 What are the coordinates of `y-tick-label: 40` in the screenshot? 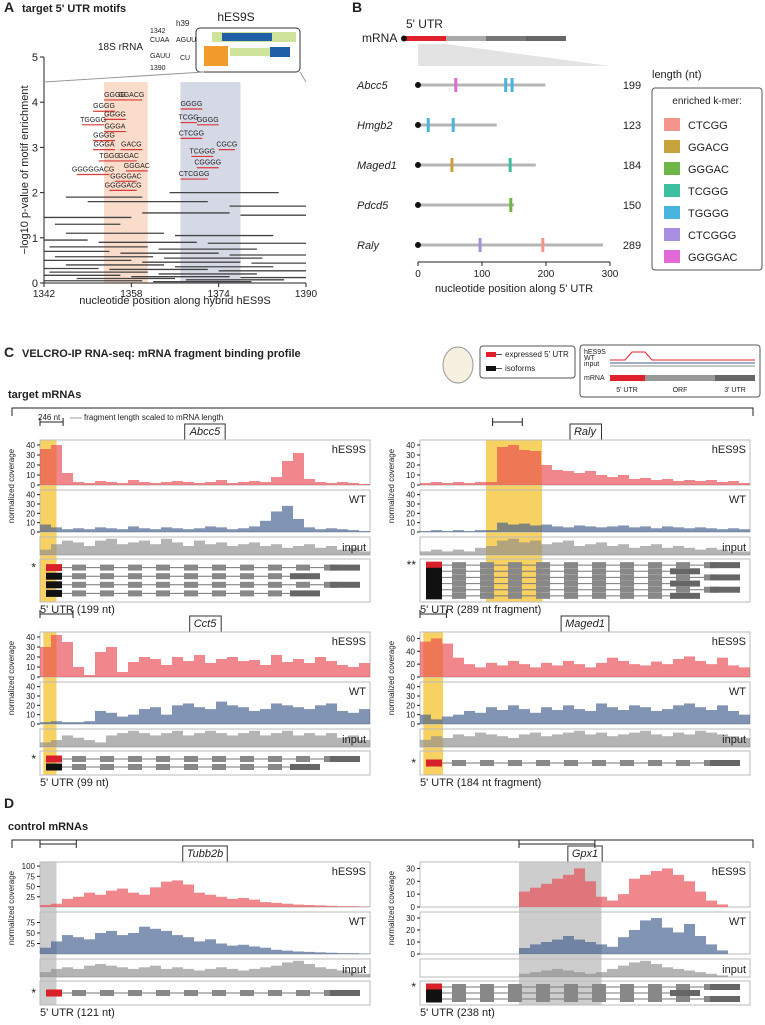 It's located at (30, 495).